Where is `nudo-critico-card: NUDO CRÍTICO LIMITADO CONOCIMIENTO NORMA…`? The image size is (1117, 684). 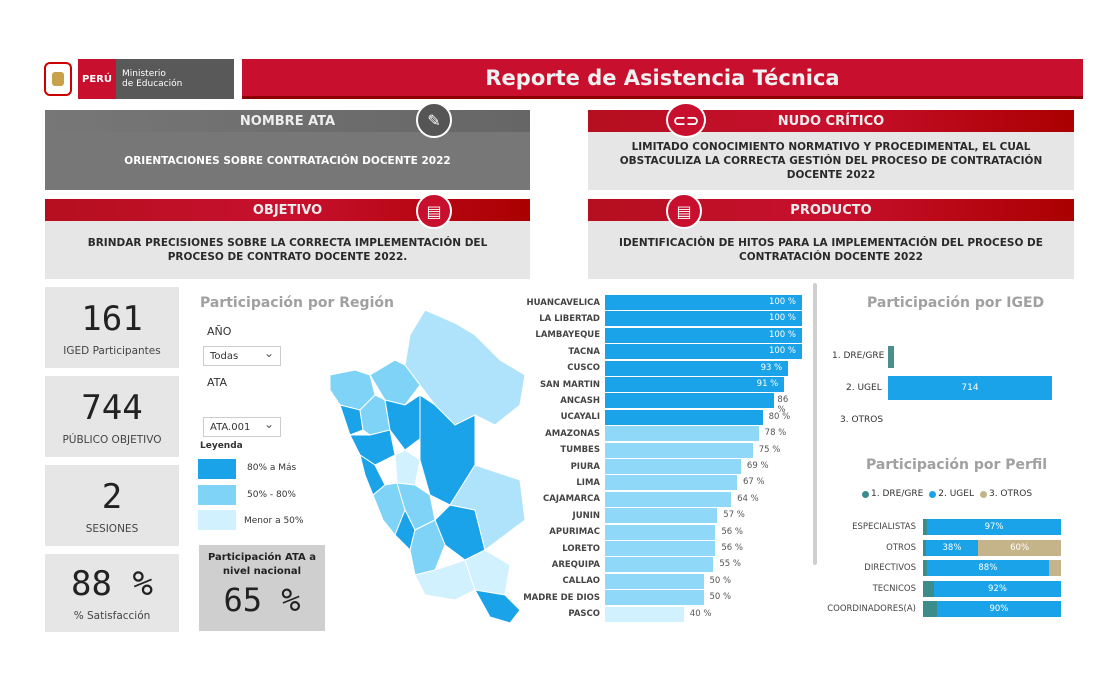 nudo-critico-card: NUDO CRÍTICO LIMITADO CONOCIMIENTO NORMA… is located at coordinates (831, 150).